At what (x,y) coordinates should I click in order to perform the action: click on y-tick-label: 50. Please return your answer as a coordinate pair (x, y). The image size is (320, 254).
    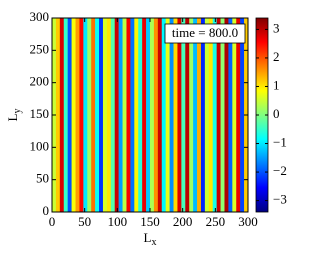
    Looking at the image, I should click on (42, 178).